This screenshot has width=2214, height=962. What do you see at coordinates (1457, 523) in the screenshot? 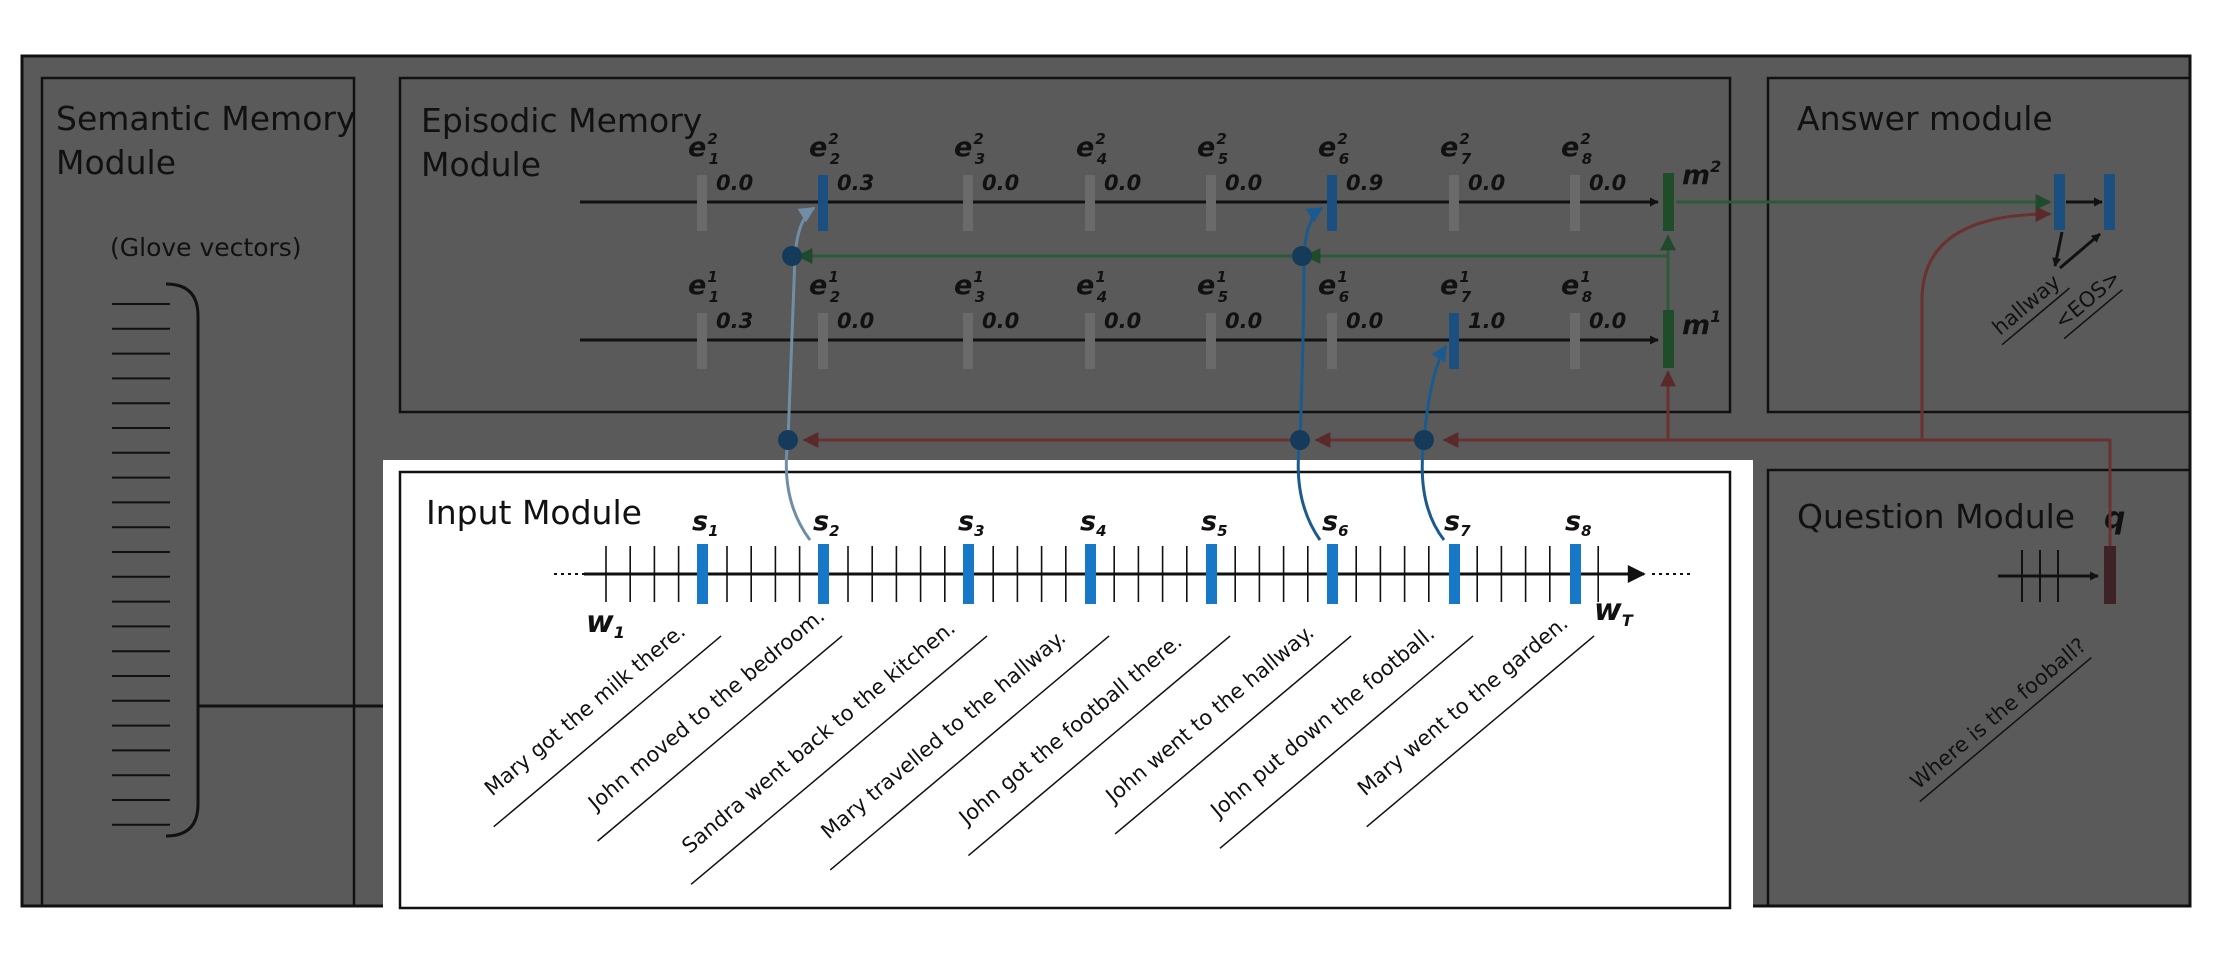
I see `sentence-label-7: s7` at bounding box center [1457, 523].